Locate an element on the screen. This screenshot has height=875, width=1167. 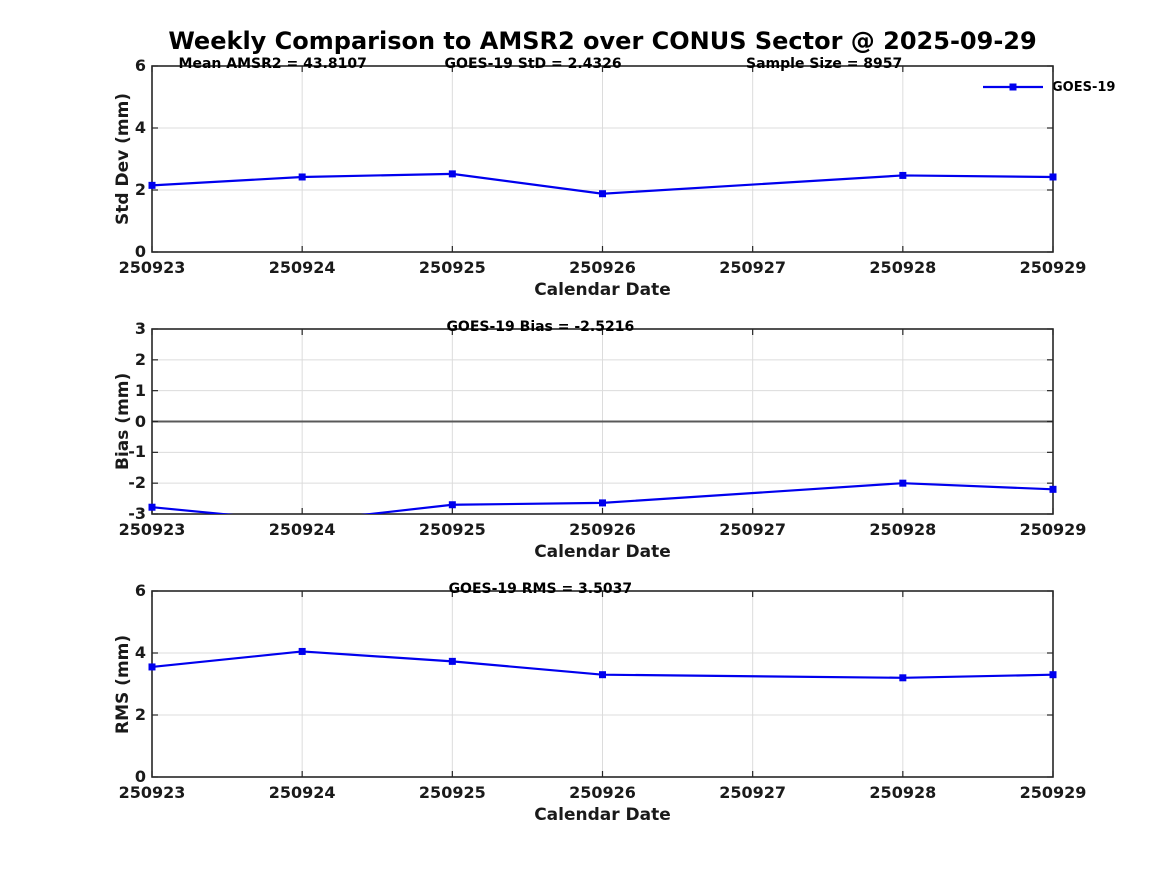
panel-annotation: GOES-19 RMS = 3.5037 is located at coordinates (540, 589).